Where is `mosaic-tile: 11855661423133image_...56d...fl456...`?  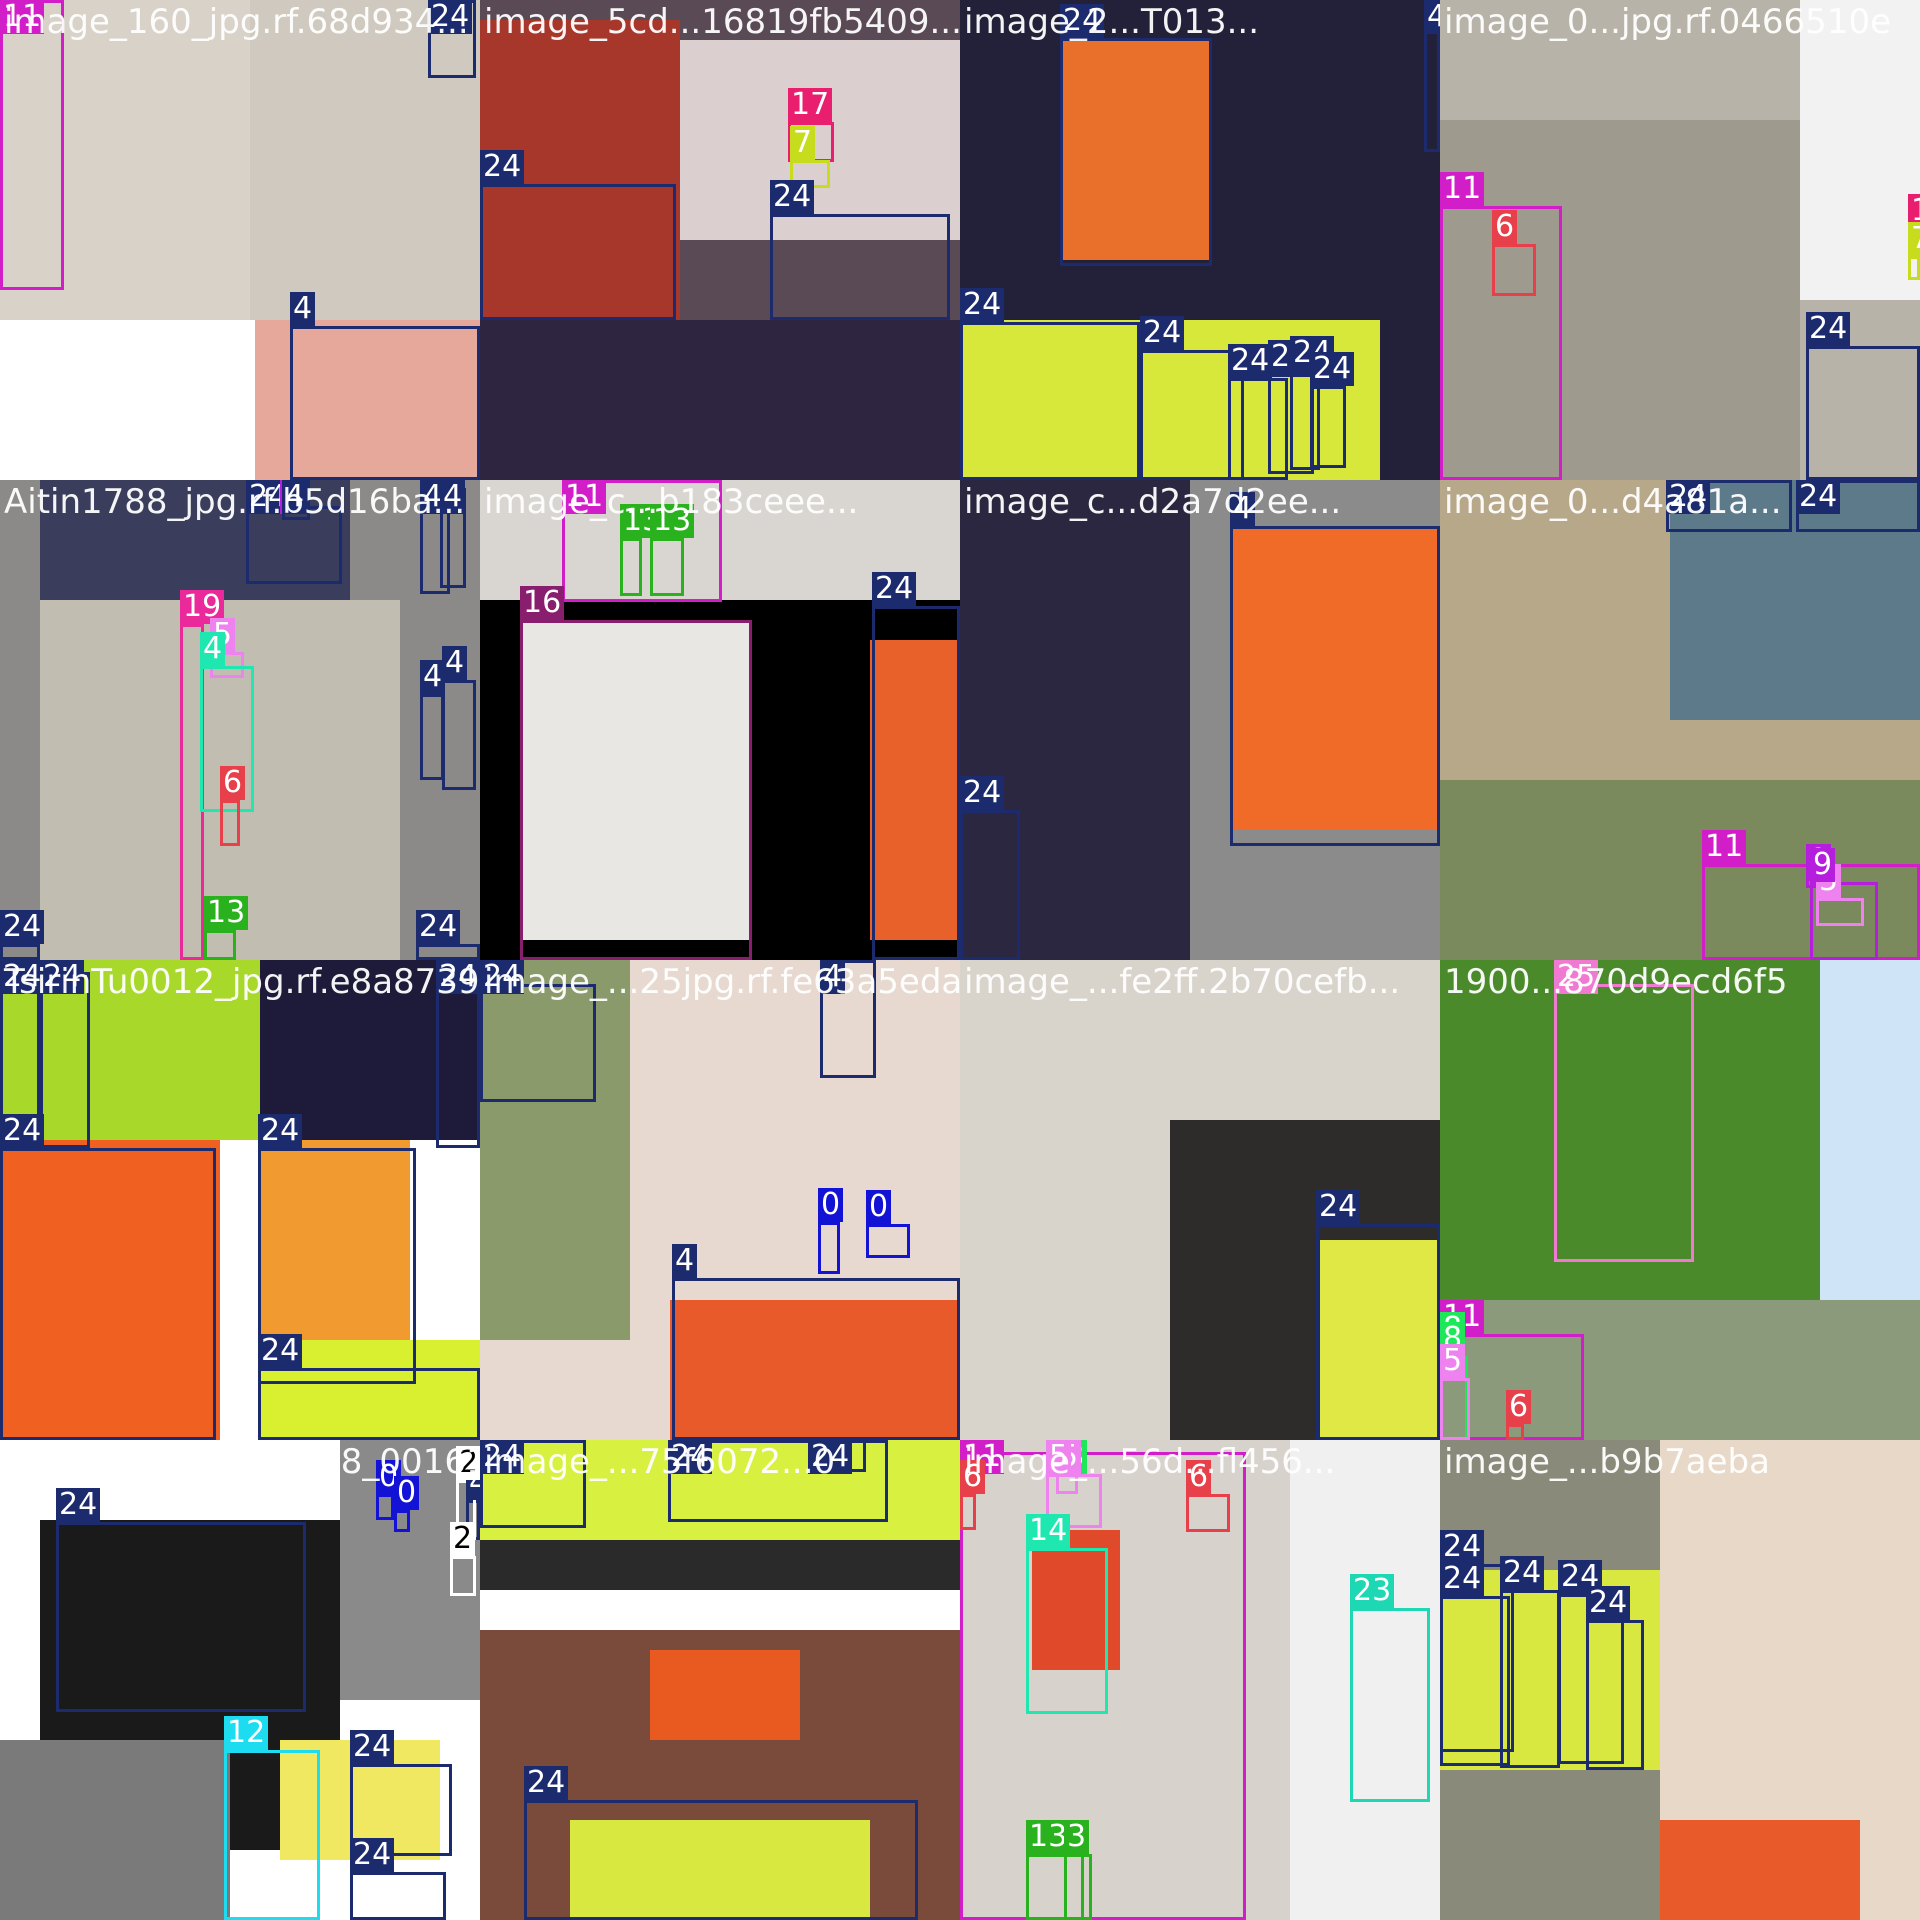 mosaic-tile: 11855661423133image_...56d...fl456... is located at coordinates (1200, 1680).